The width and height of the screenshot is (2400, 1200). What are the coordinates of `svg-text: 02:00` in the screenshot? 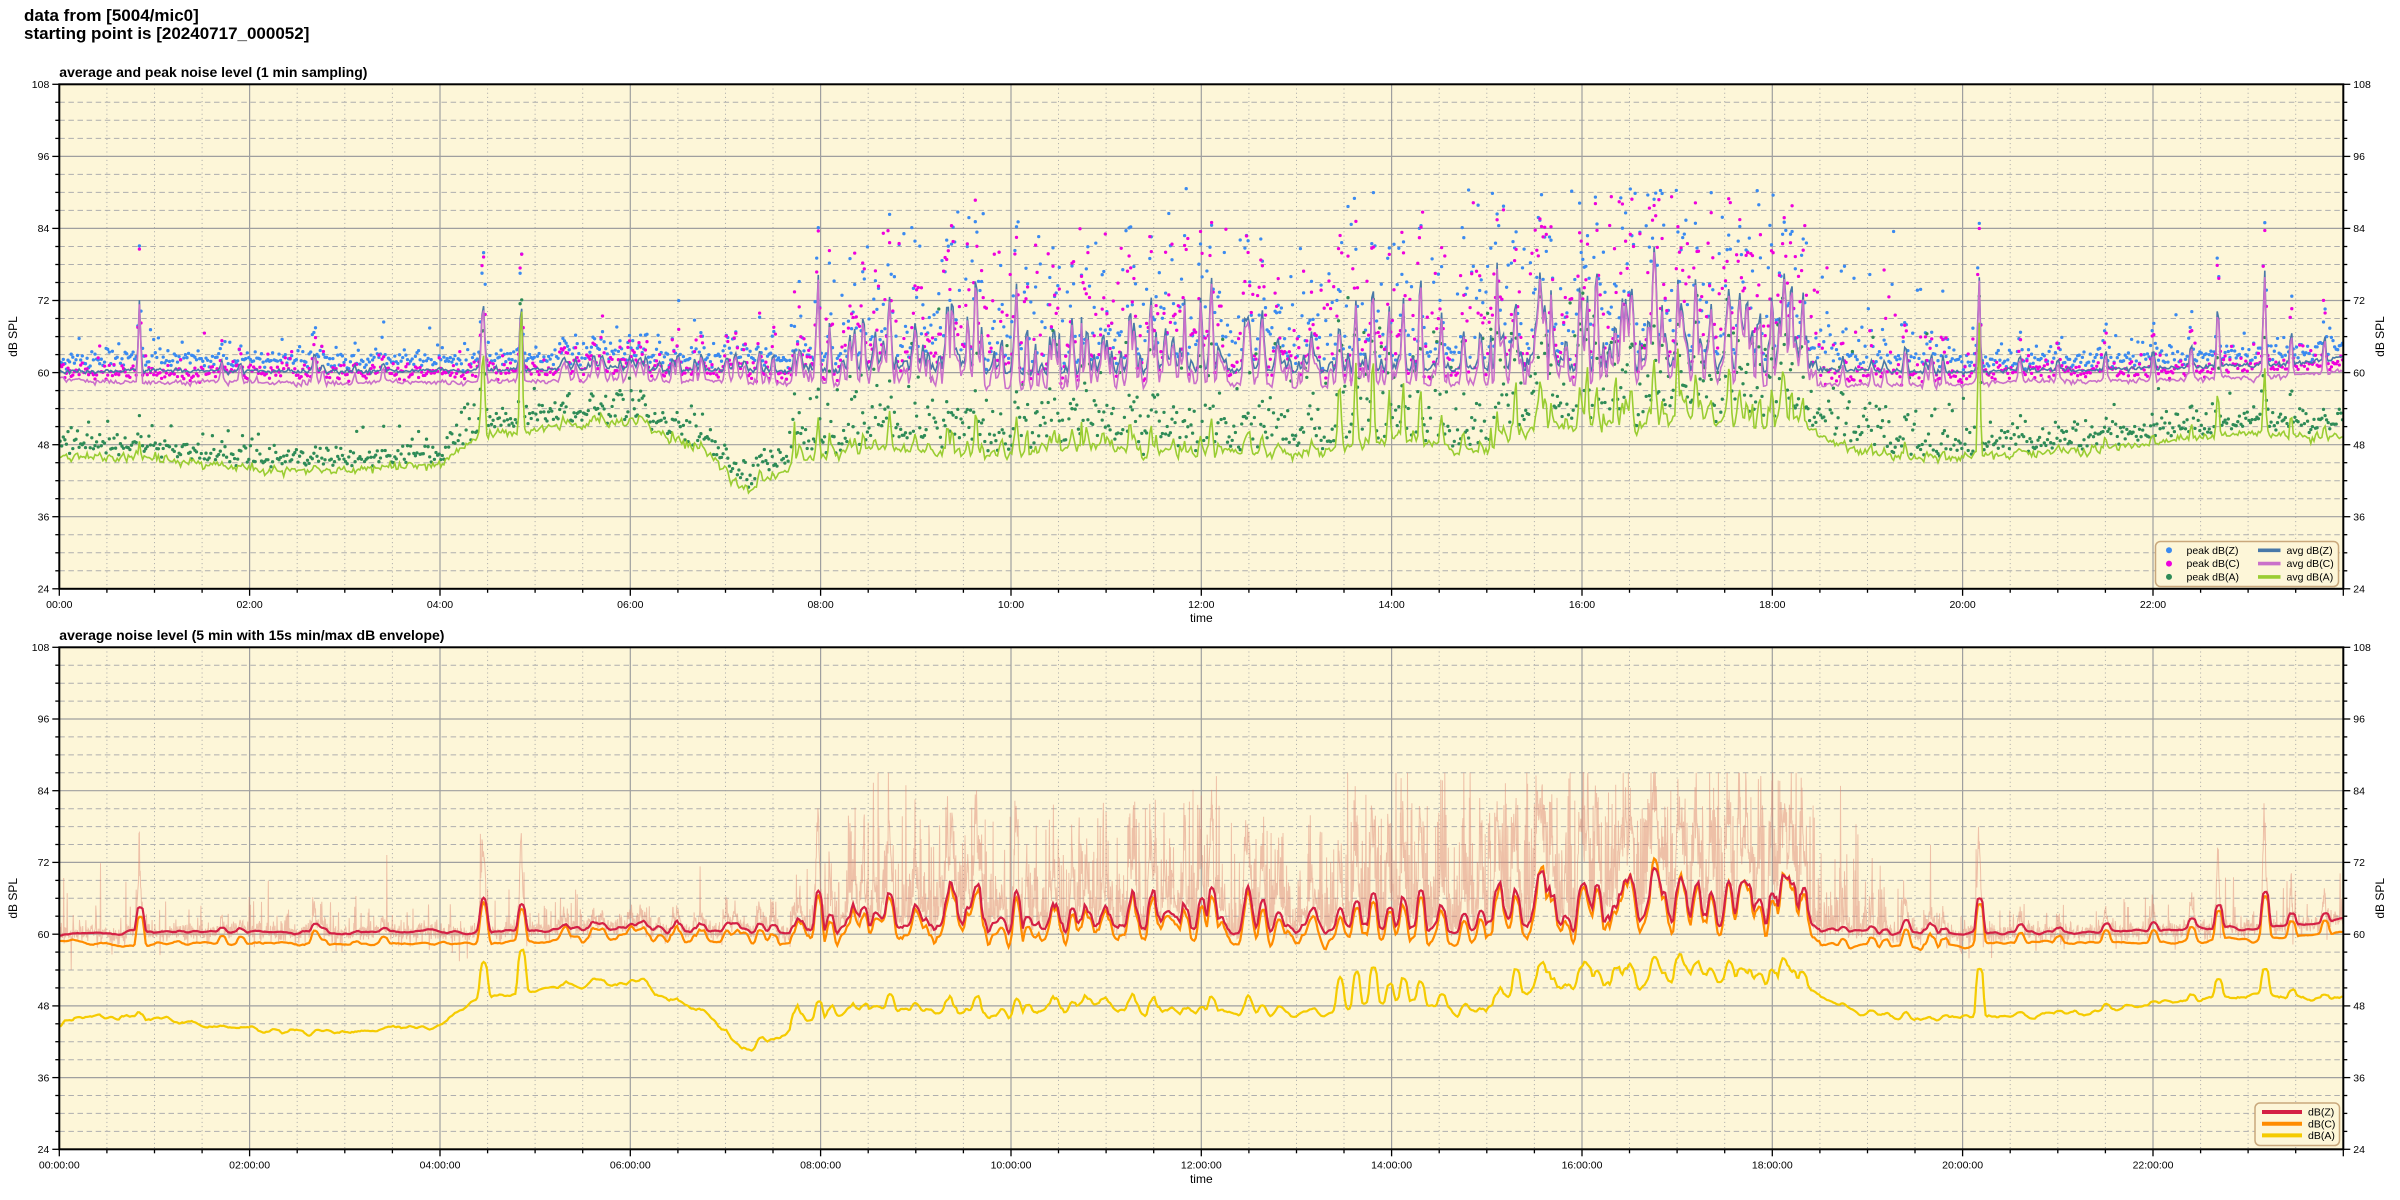 It's located at (249, 605).